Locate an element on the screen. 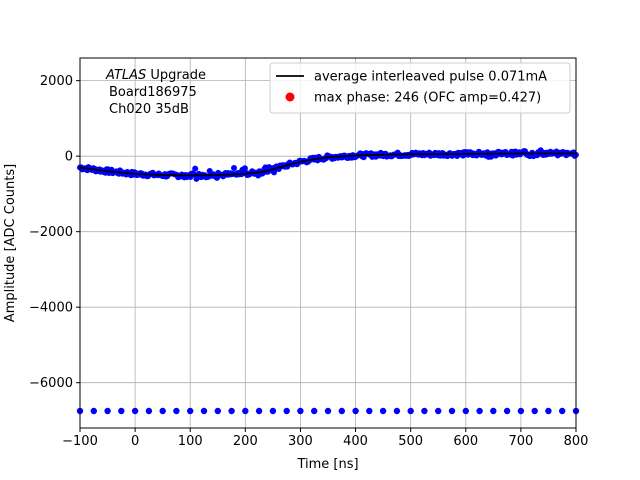  pulse-line is located at coordinates (327, 164).